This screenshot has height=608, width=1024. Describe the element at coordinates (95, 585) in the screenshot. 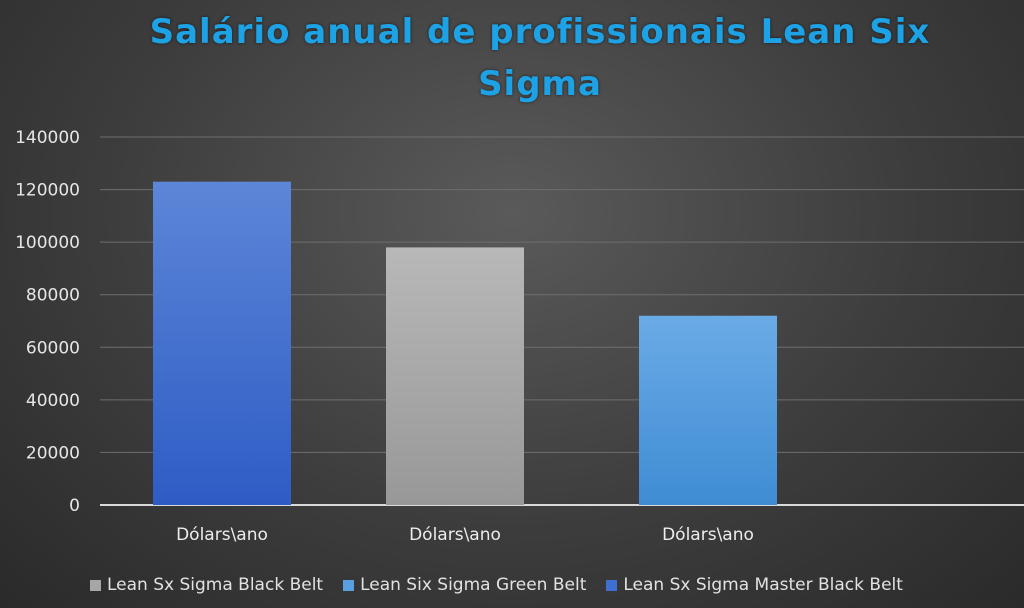

I see `legend-swatch-black-belt` at that location.